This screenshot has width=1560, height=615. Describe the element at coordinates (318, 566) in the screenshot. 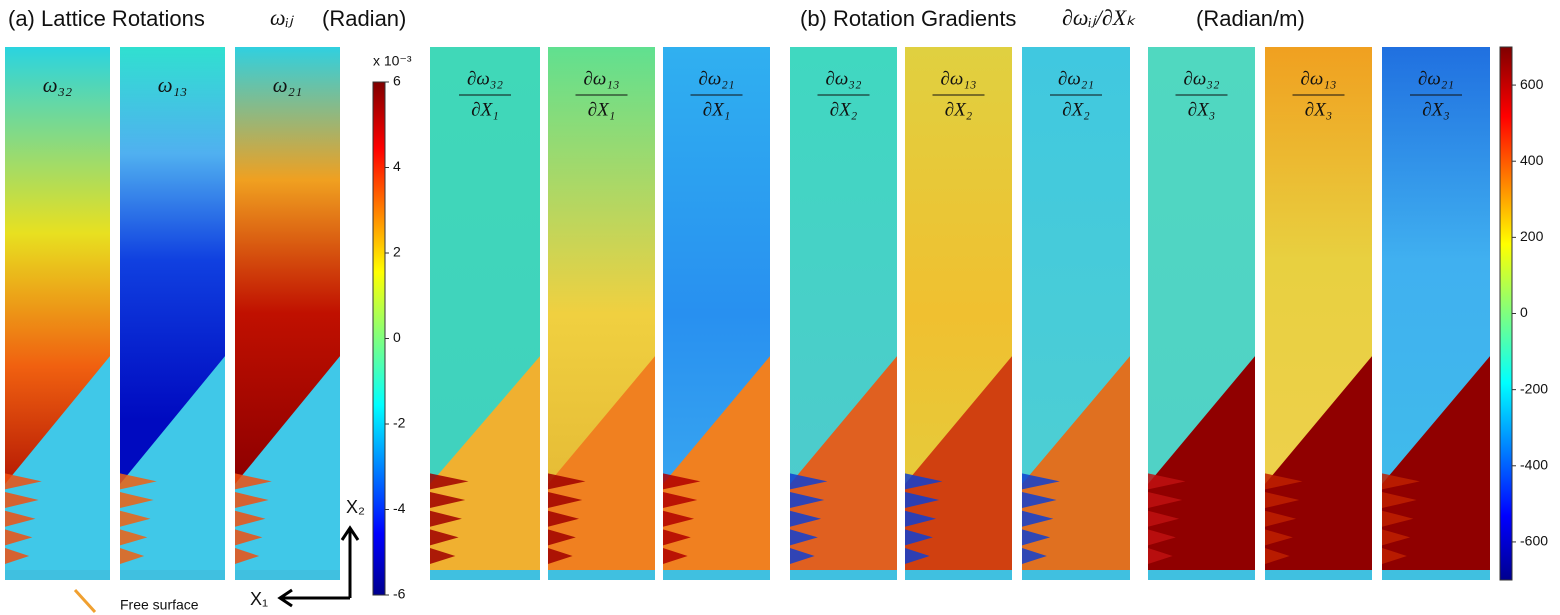

I see `axes-icon` at that location.